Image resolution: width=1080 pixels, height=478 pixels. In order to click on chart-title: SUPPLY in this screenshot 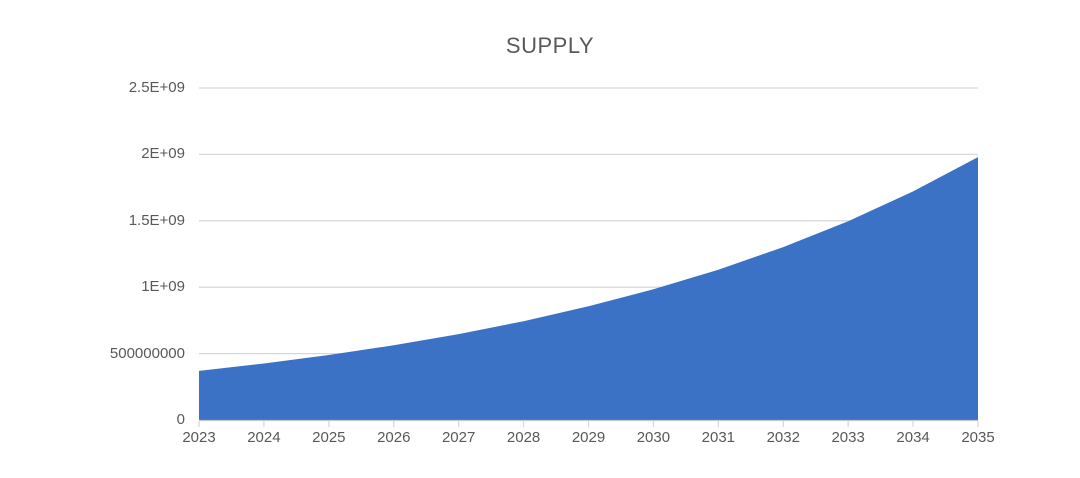, I will do `click(550, 45)`.